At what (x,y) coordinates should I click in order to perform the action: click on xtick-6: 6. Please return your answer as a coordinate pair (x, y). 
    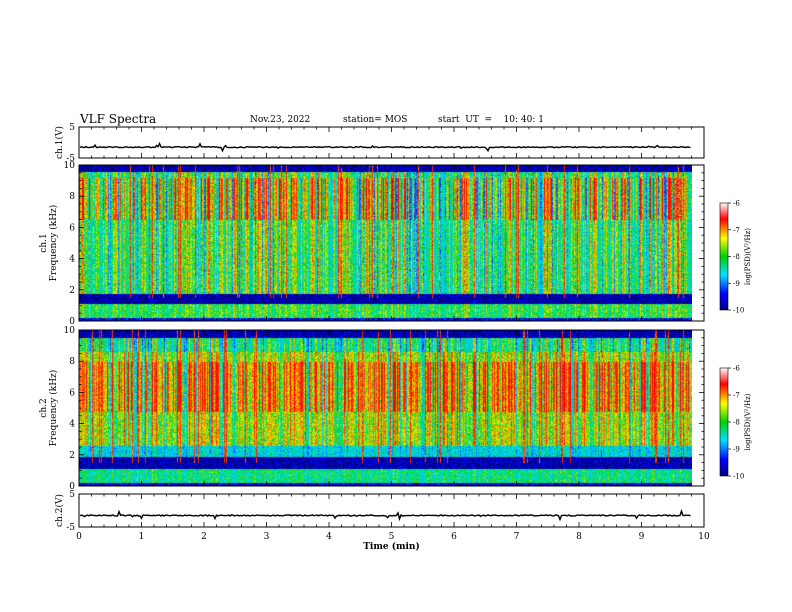
    Looking at the image, I should click on (454, 537).